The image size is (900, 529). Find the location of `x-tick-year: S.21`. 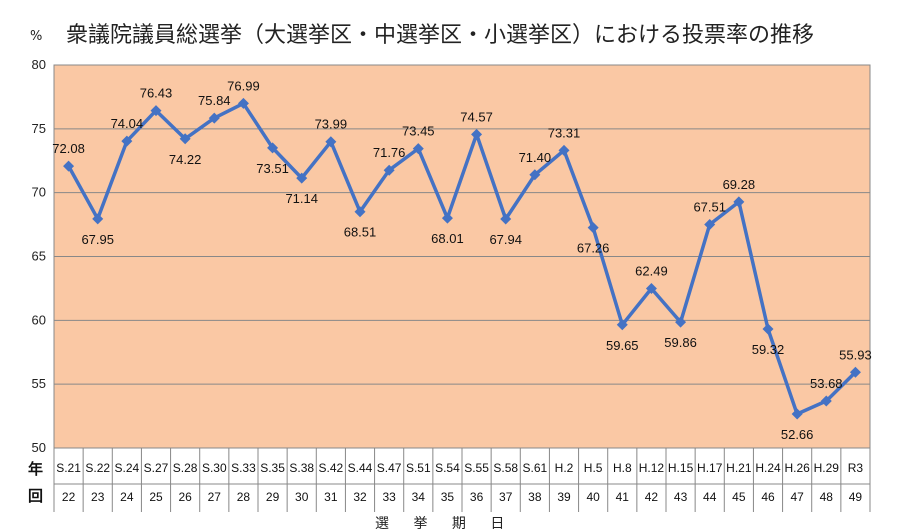

x-tick-year: S.21 is located at coordinates (68, 468).